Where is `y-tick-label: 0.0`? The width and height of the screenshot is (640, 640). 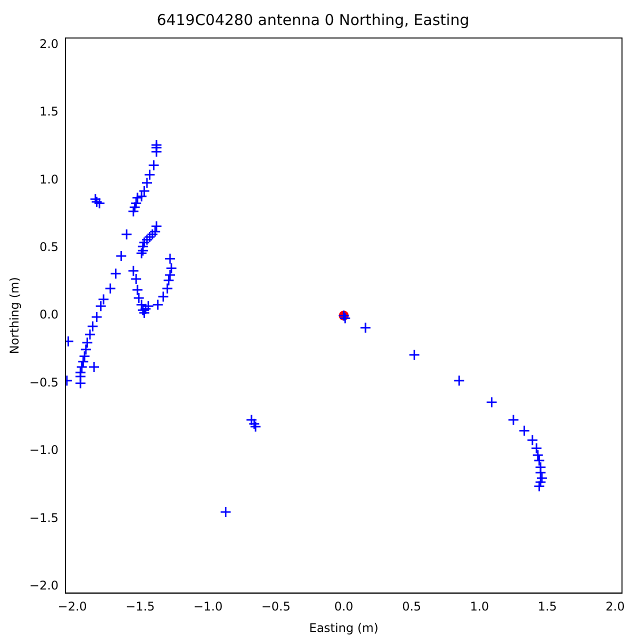 y-tick-label: 0.0 is located at coordinates (49, 315).